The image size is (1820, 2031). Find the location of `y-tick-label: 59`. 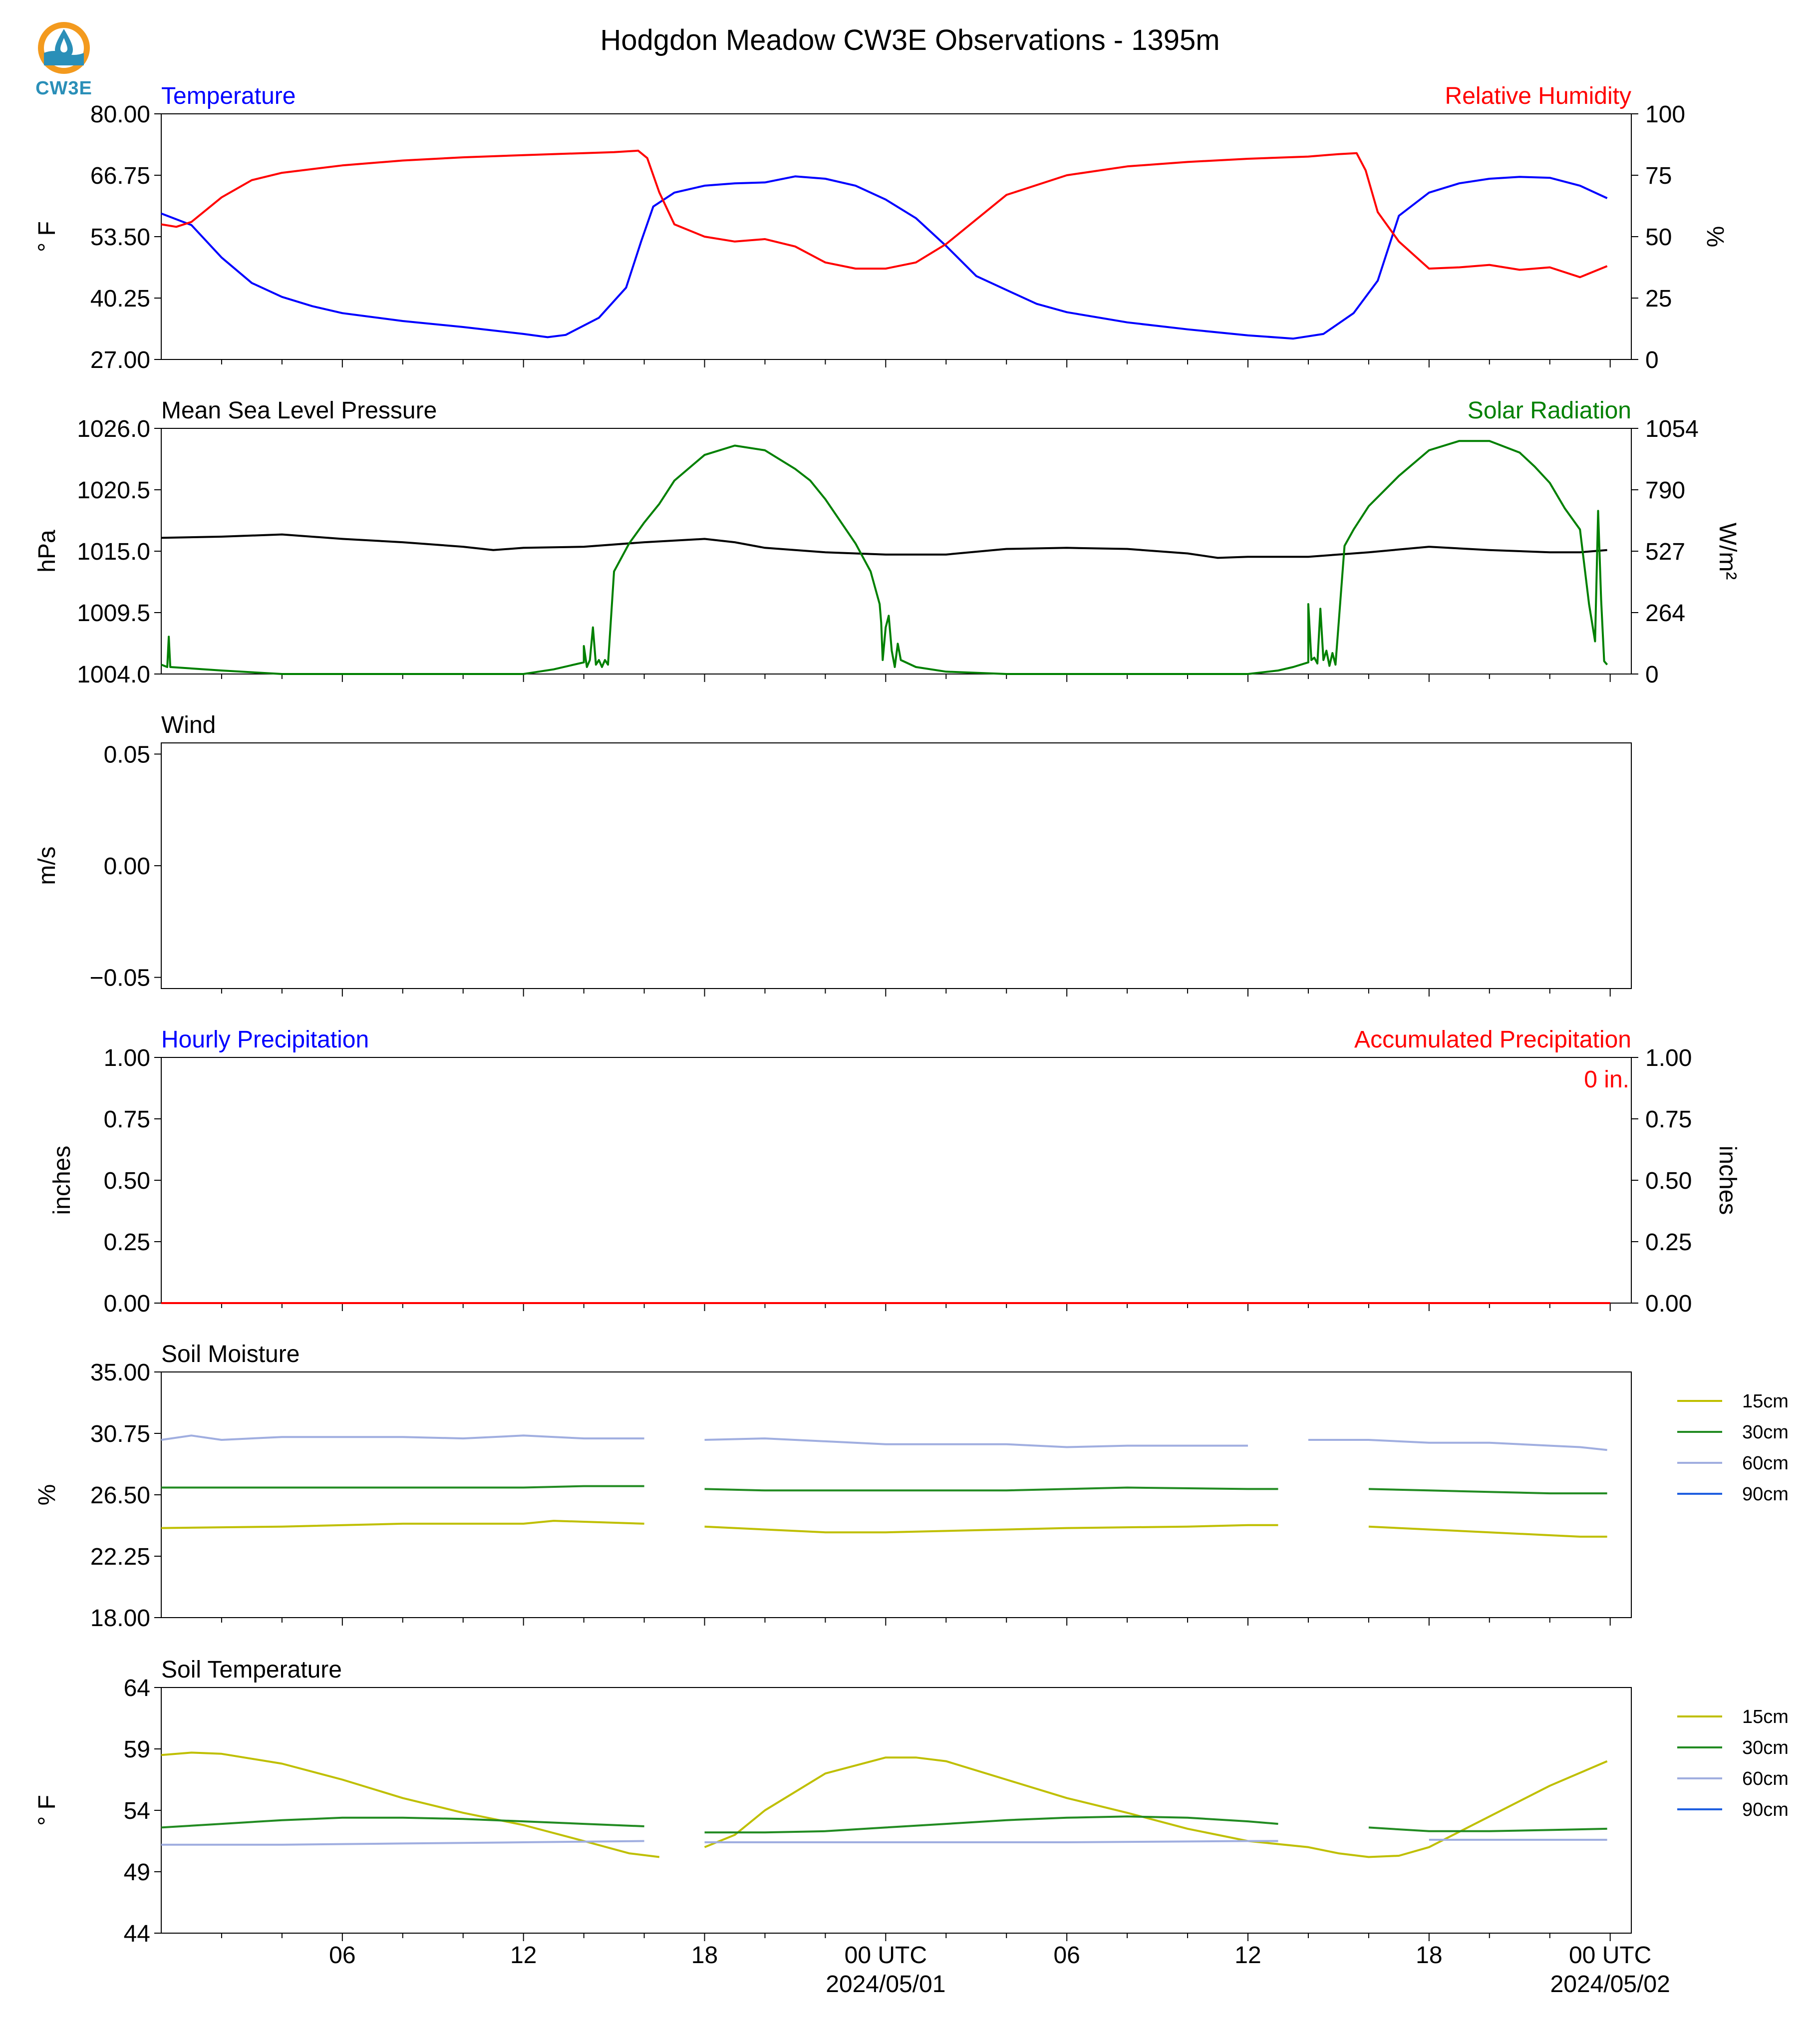

y-tick-label: 59 is located at coordinates (137, 1750).